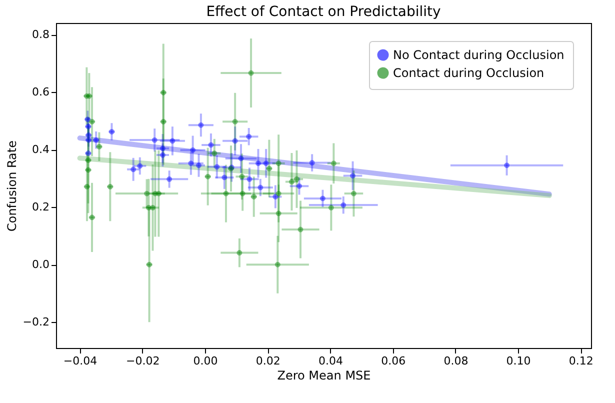  What do you see at coordinates (41, 207) in the screenshot?
I see `y-tick-label: 0.2` at bounding box center [41, 207].